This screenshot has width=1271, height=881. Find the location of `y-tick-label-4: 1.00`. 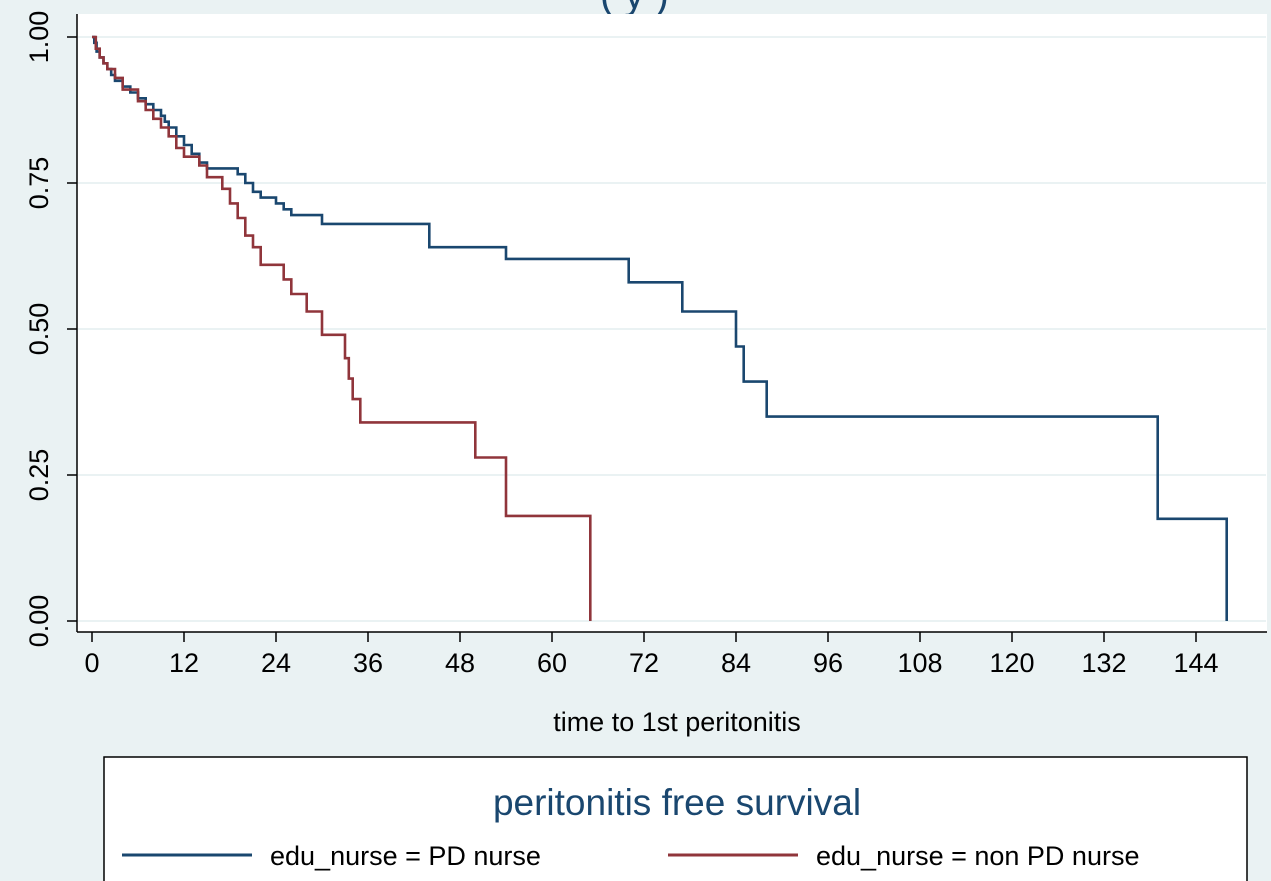

y-tick-label-4: 1.00 is located at coordinates (39, 37).